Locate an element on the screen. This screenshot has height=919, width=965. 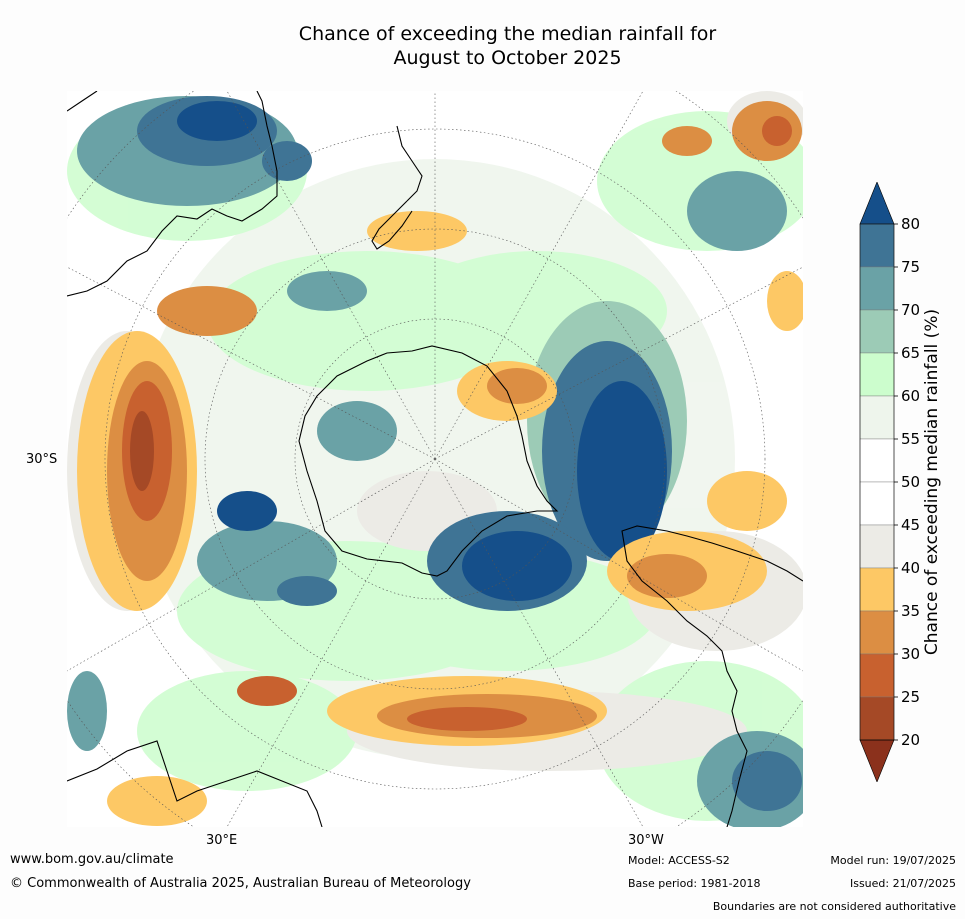
africa-outline is located at coordinates (195, 783).